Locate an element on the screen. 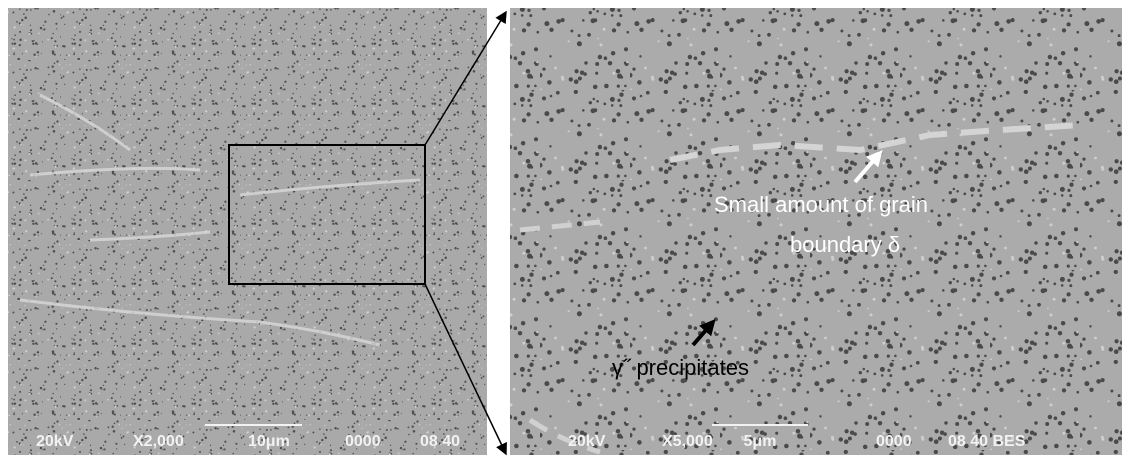  zoom-box is located at coordinates (327, 214).